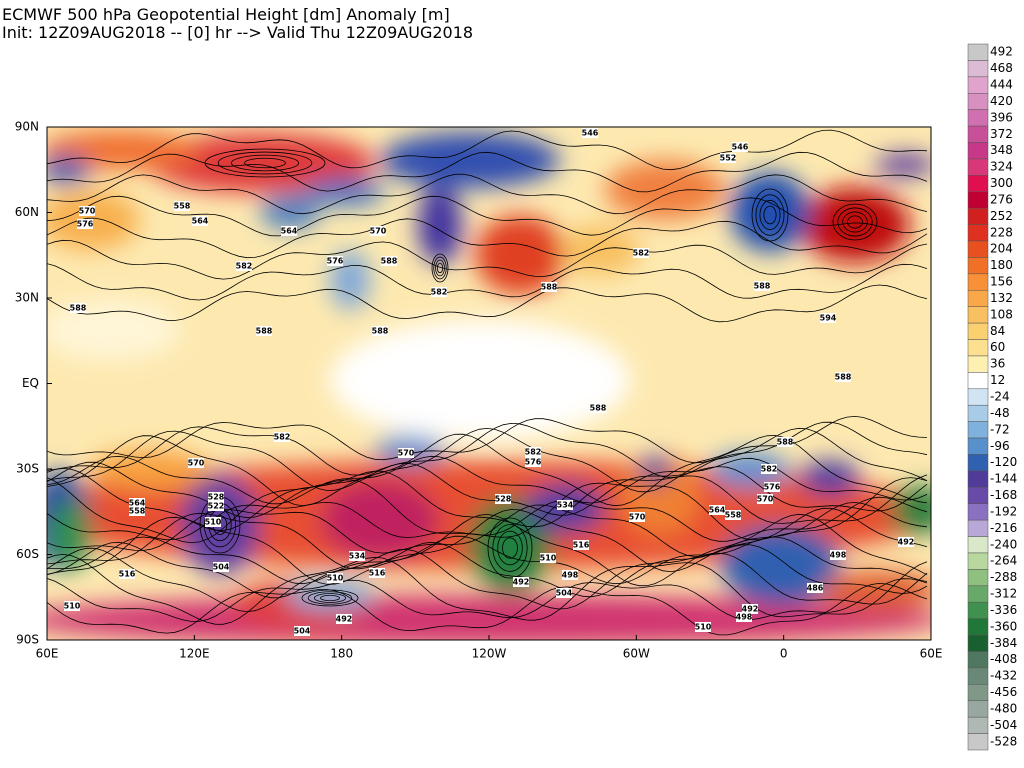 The height and width of the screenshot is (768, 1024). Describe the element at coordinates (1001, 85) in the screenshot. I see `colorbar-label: 444` at that location.